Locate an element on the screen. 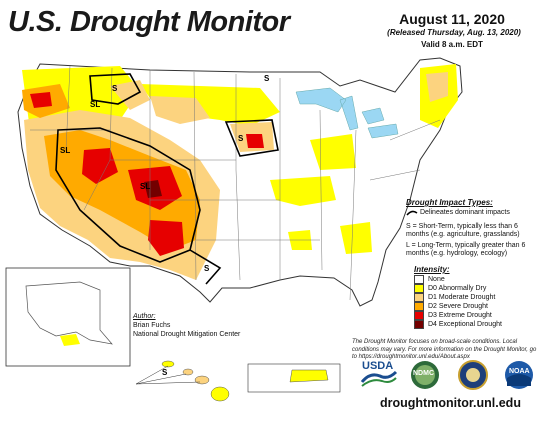 This screenshot has width=544, height=421. valid-time: Valid 8 a.m. EDT is located at coordinates (452, 44).